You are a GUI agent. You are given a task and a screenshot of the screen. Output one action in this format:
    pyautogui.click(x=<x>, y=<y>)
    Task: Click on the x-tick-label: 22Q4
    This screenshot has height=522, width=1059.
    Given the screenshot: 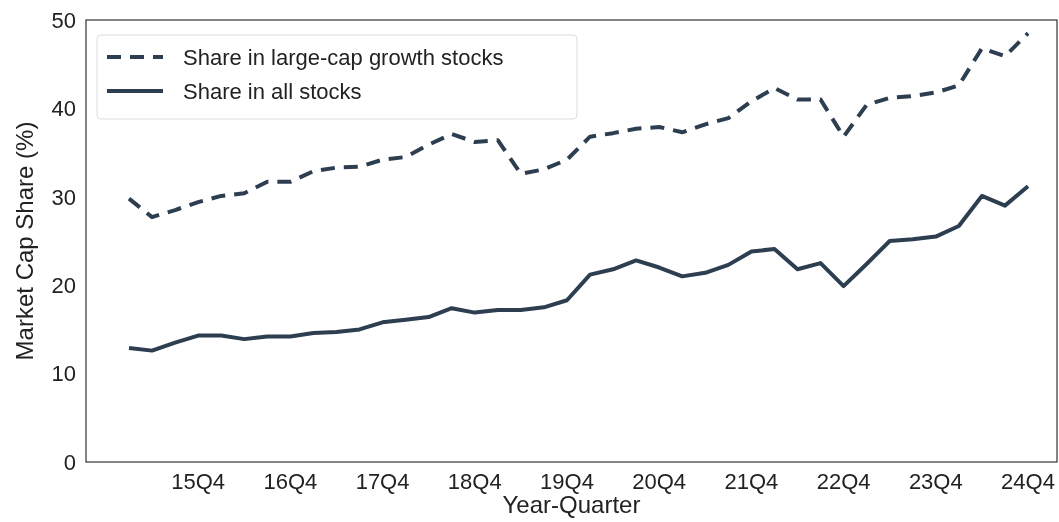 What is the action you would take?
    pyautogui.click(x=843, y=481)
    